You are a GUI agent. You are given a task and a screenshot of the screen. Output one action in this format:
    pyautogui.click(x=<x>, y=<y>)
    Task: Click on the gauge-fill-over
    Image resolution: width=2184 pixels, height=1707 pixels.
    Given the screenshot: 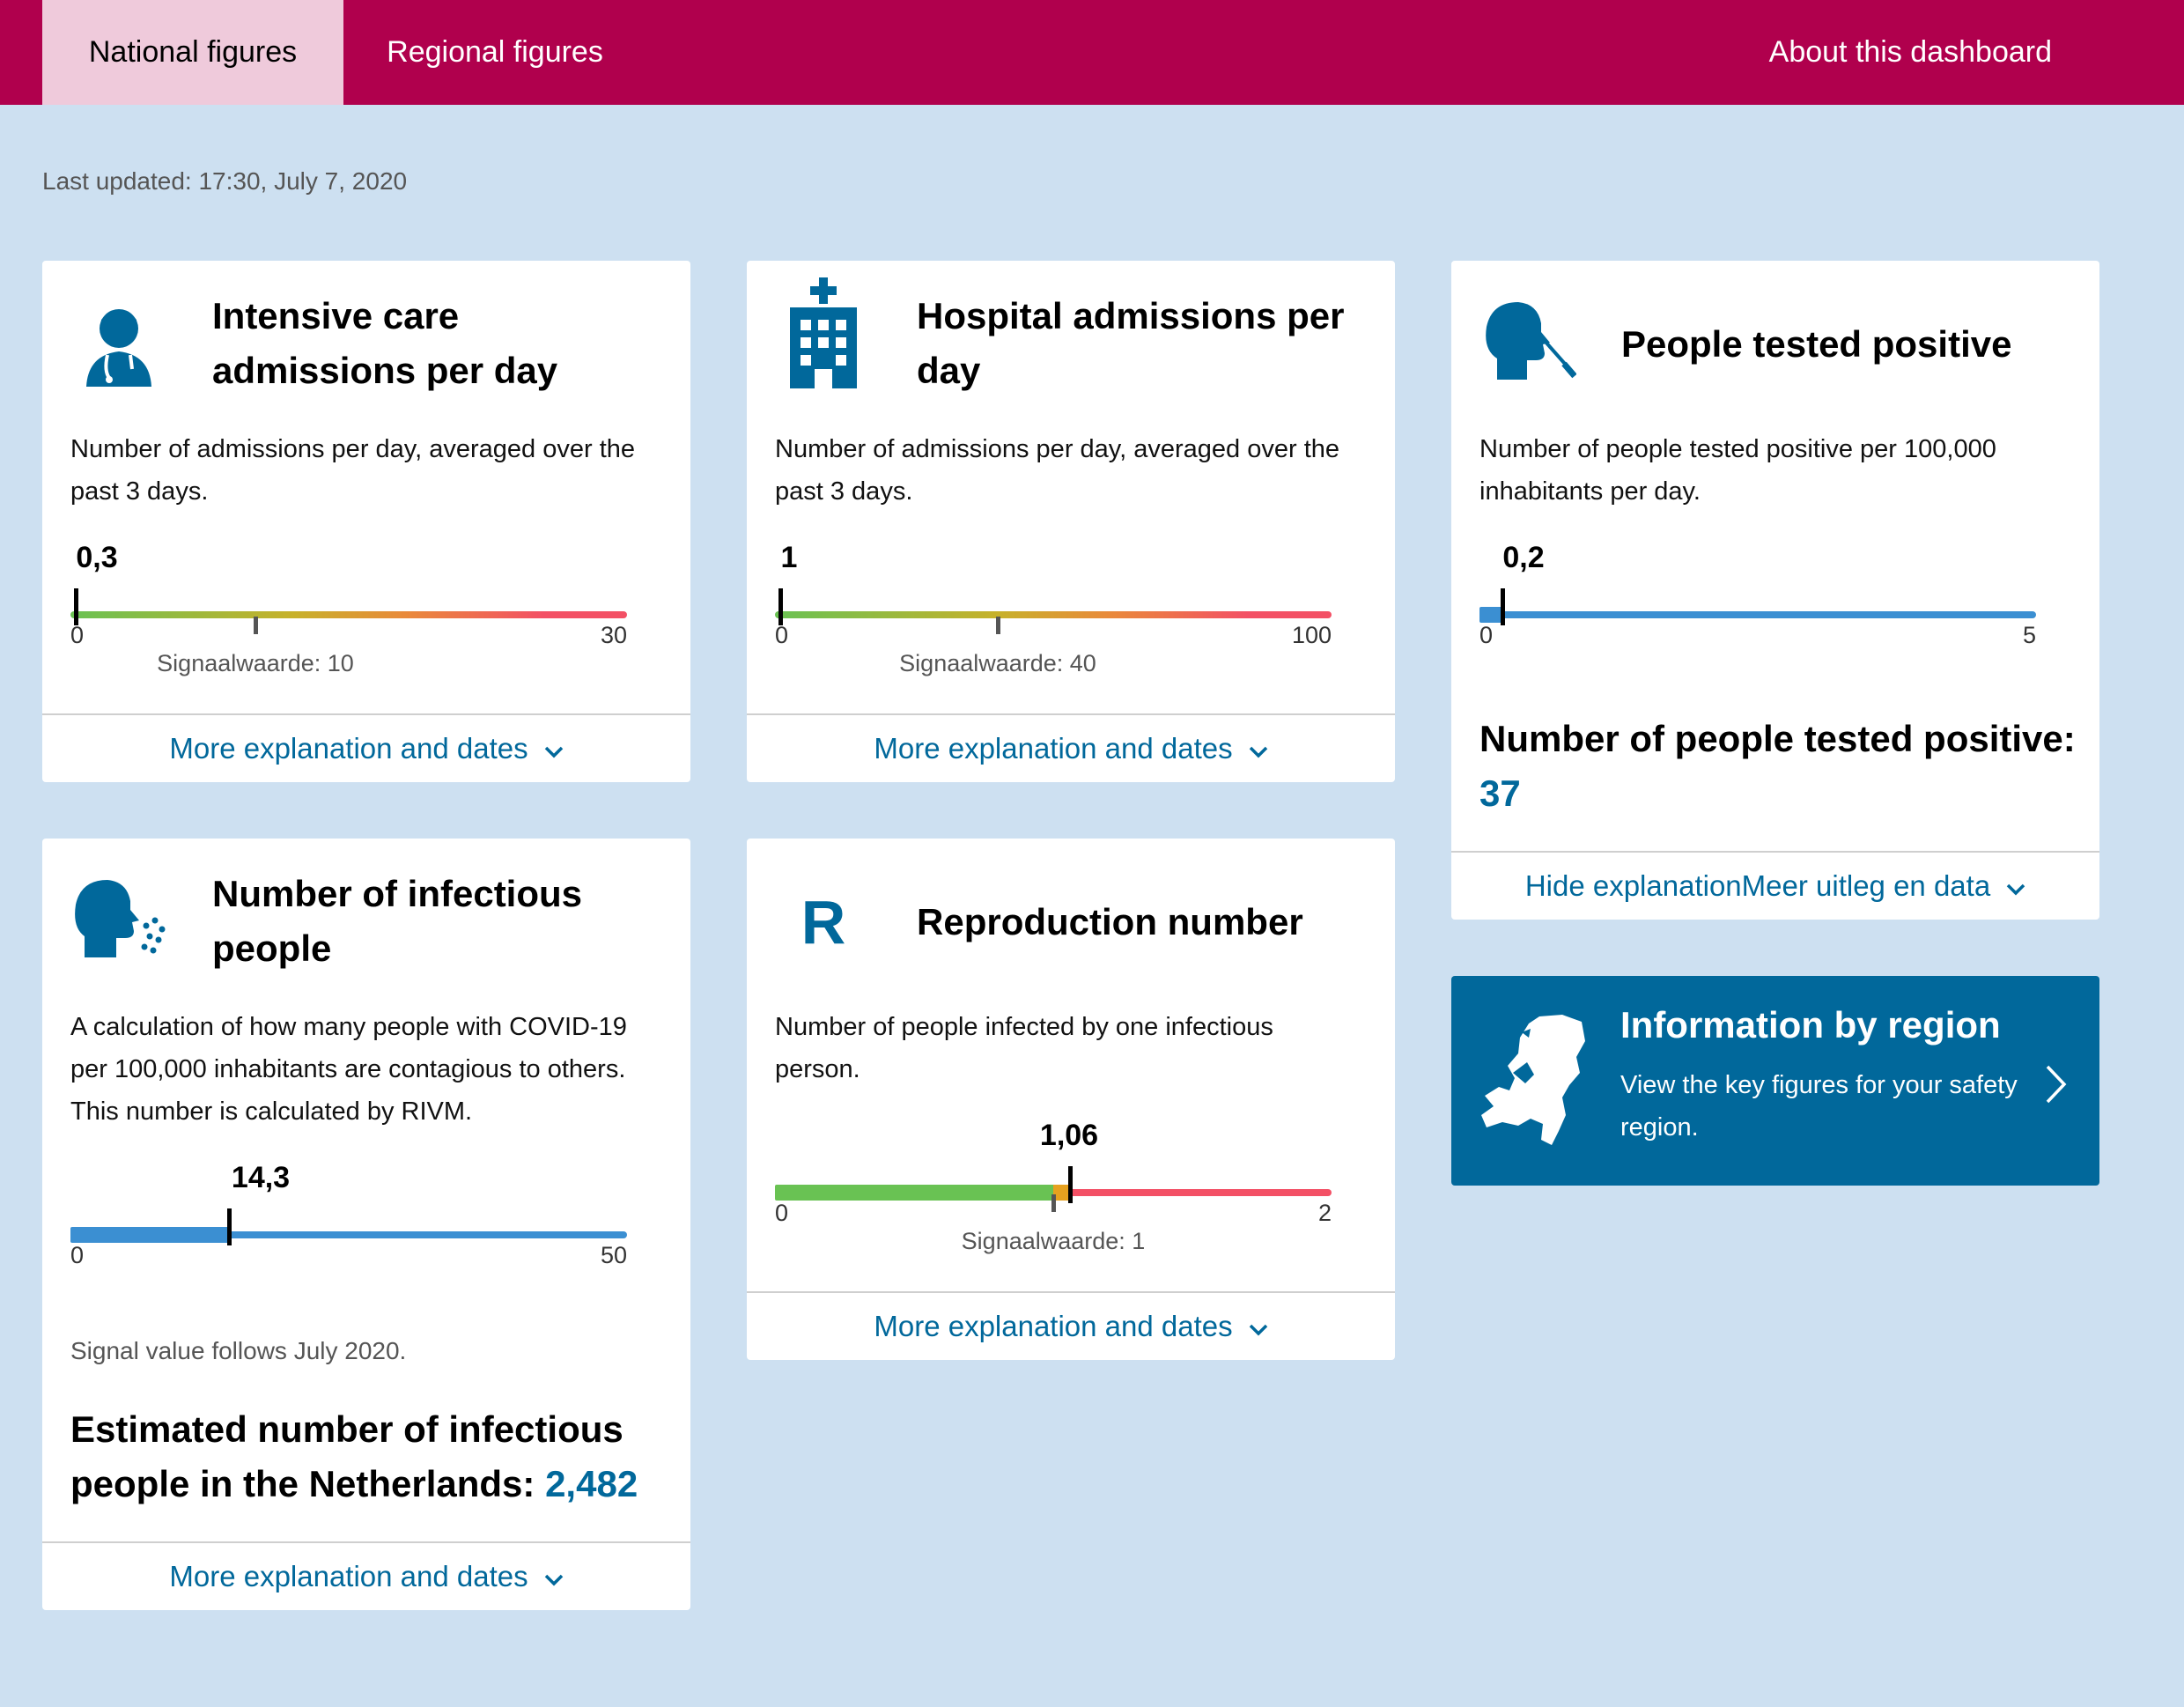 What is the action you would take?
    pyautogui.click(x=1061, y=1193)
    